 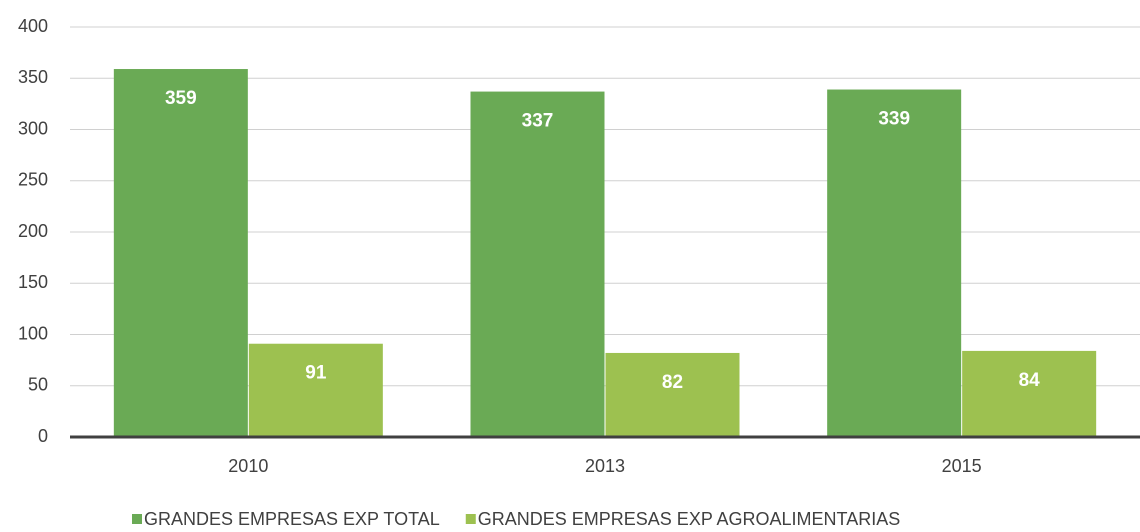 I want to click on y-tick-label: 350, so click(x=33, y=77).